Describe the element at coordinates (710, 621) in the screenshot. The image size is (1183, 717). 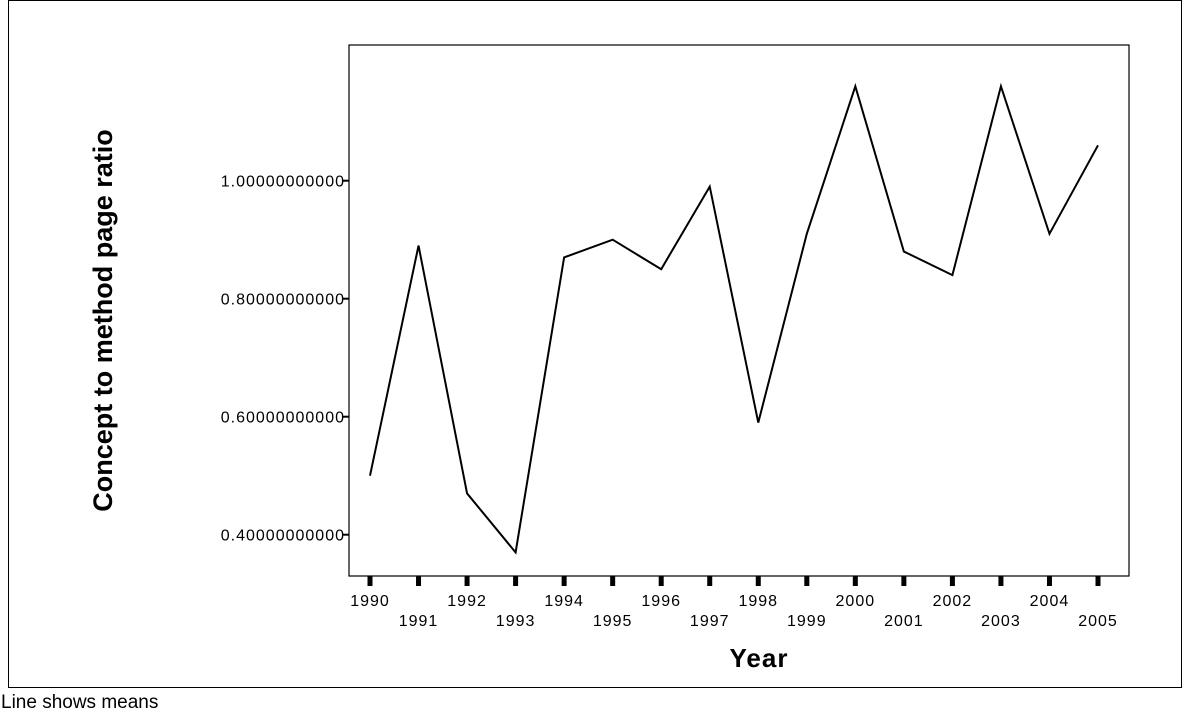
I see `x-tick-label: 1997` at that location.